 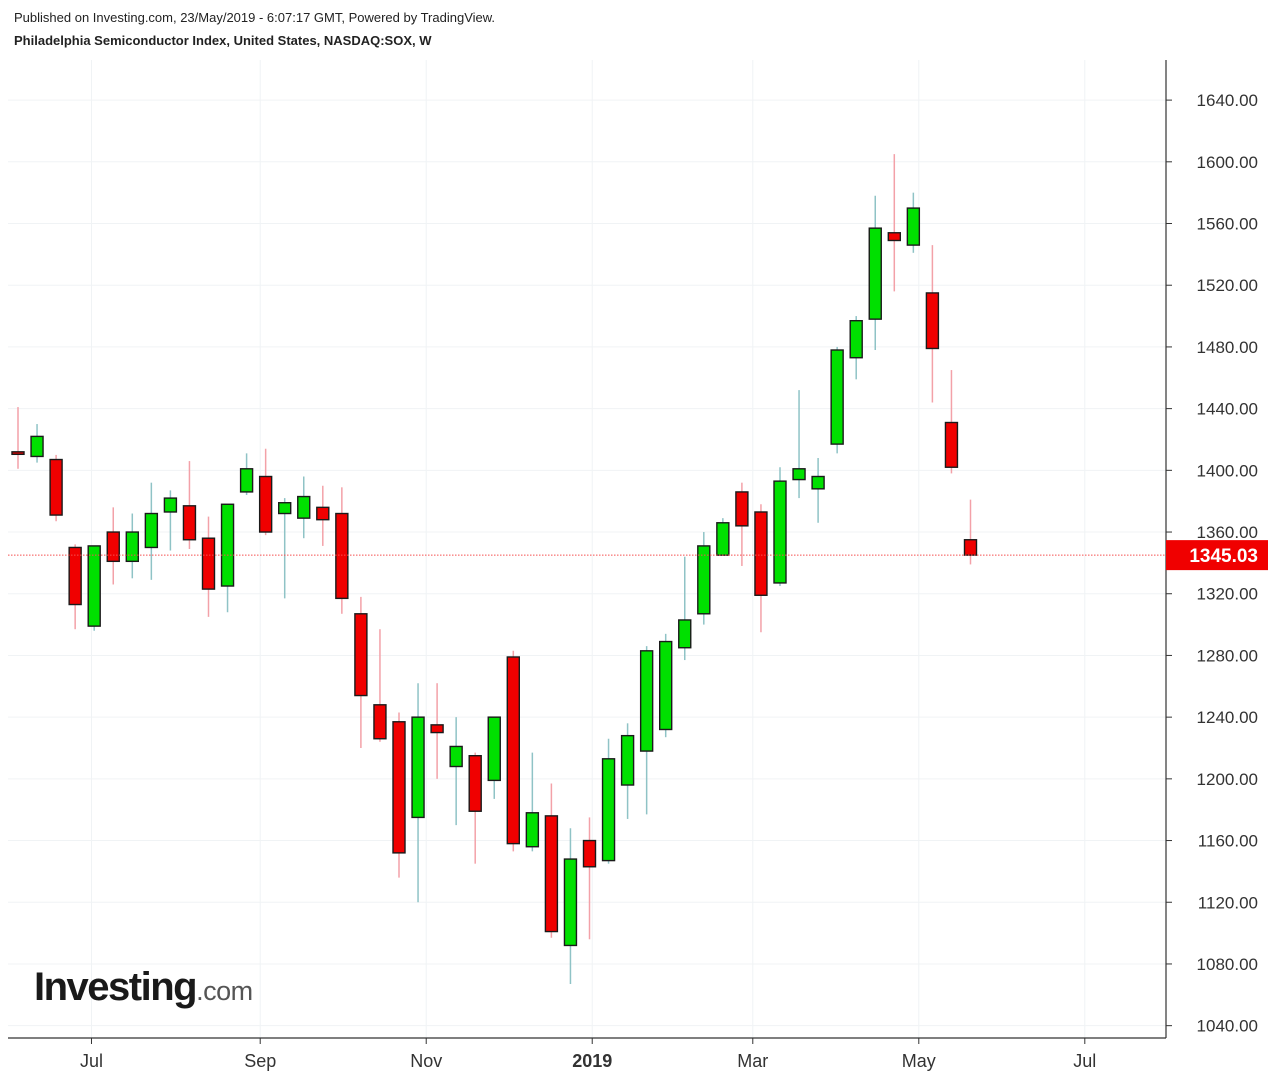 I want to click on x-tick-label: 2019, so click(x=592, y=1061).